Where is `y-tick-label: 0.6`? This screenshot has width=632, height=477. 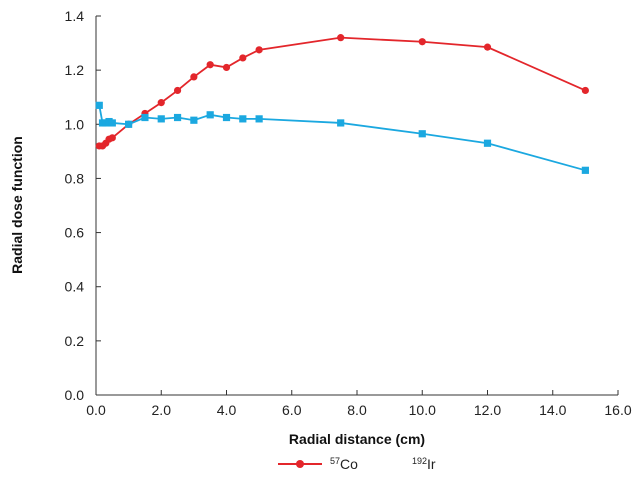
y-tick-label: 0.6 is located at coordinates (75, 233).